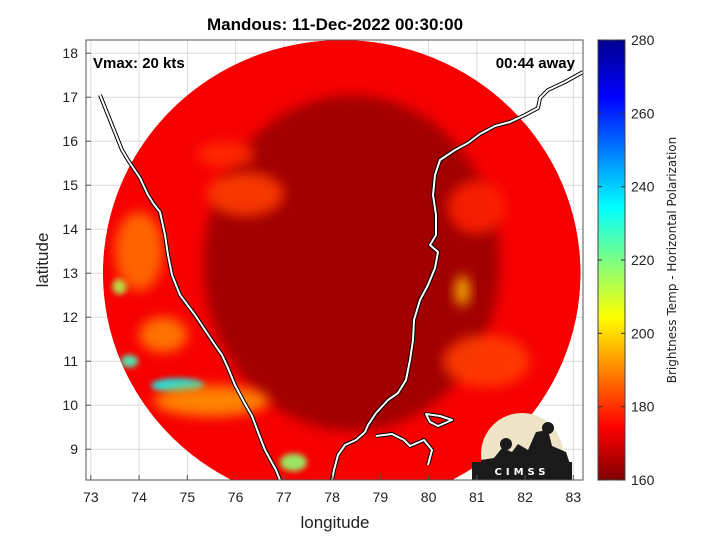 Image resolution: width=720 pixels, height=540 pixels. I want to click on colorbar-ticks: 160 180 200 220 240 260 280, so click(626, 260).